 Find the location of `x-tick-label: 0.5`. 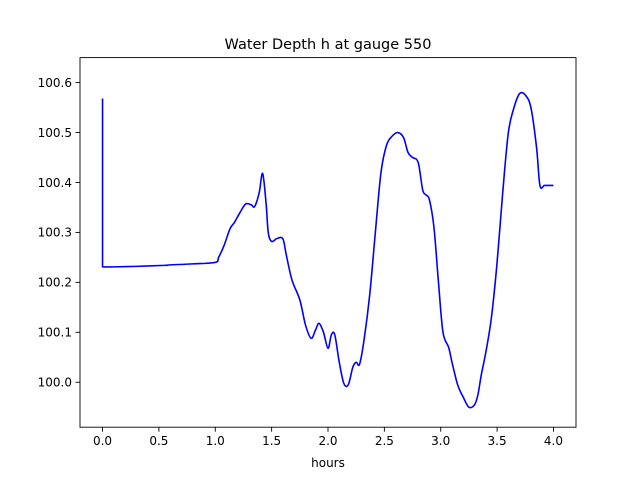

x-tick-label: 0.5 is located at coordinates (158, 441).